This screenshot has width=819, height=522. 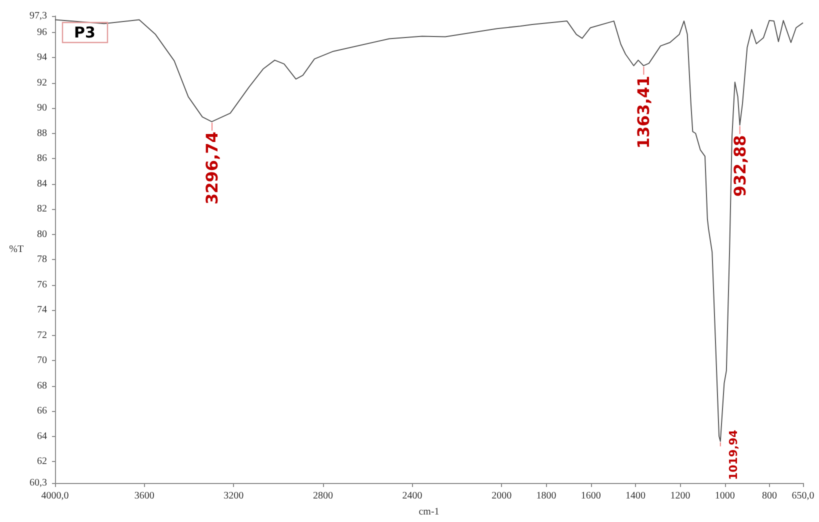 I want to click on y-tick-label: 96, so click(x=42, y=32).